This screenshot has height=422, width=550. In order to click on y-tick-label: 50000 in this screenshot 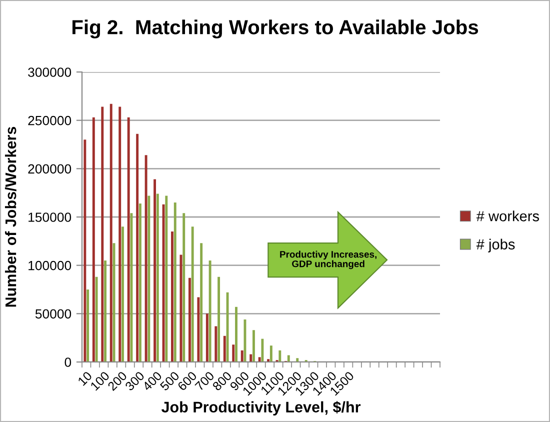, I will do `click(53, 314)`.